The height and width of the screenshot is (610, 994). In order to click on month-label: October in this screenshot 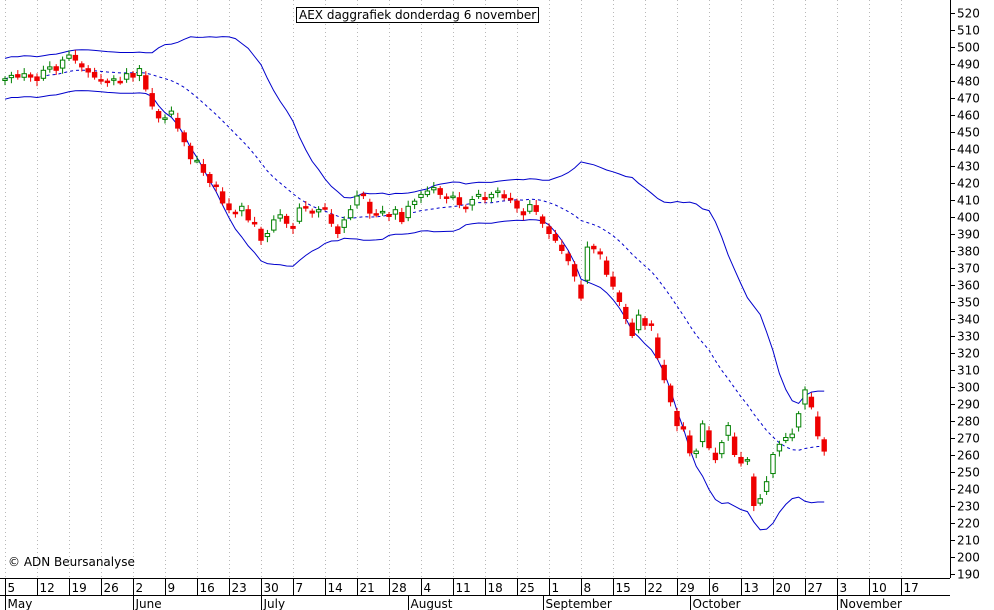, I will do `click(717, 603)`.